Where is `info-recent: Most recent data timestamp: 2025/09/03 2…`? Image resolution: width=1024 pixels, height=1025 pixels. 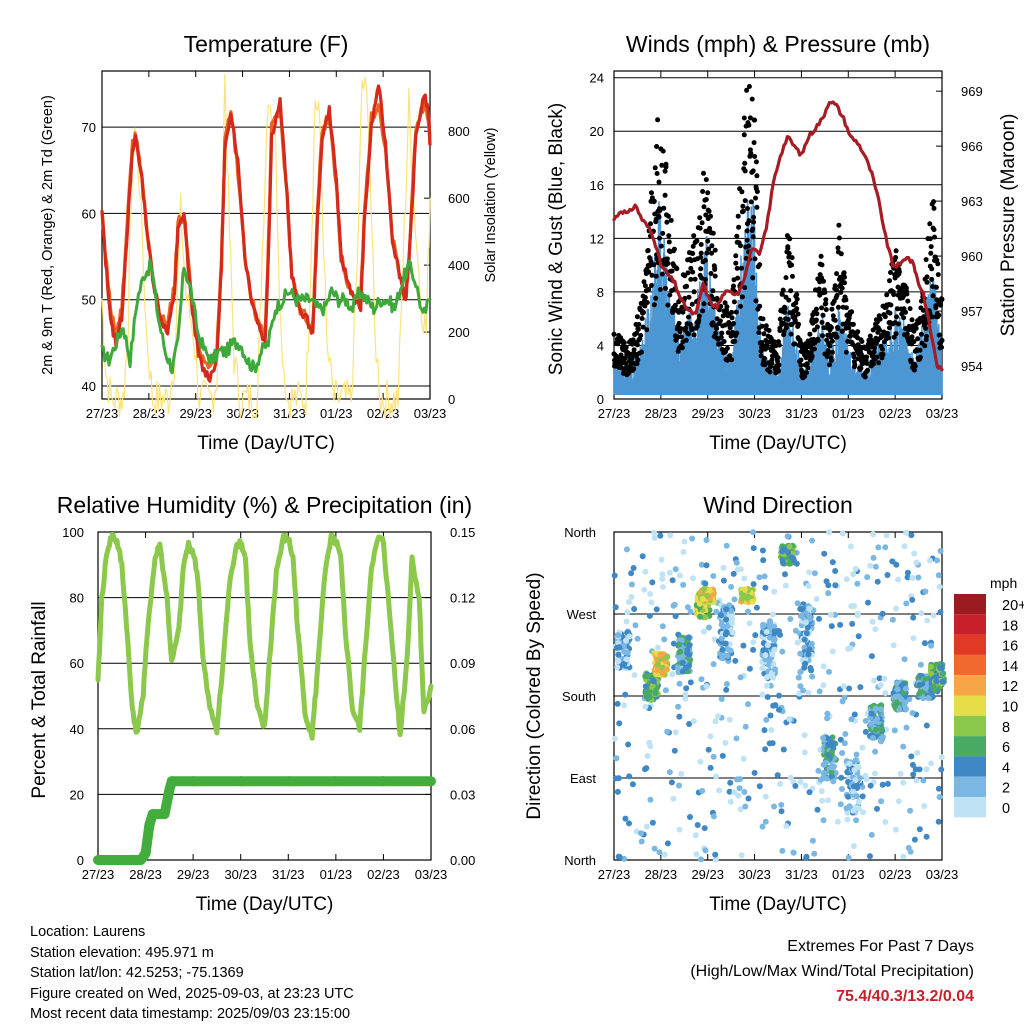 info-recent: Most recent data timestamp: 2025/09/03 2… is located at coordinates (190, 1014).